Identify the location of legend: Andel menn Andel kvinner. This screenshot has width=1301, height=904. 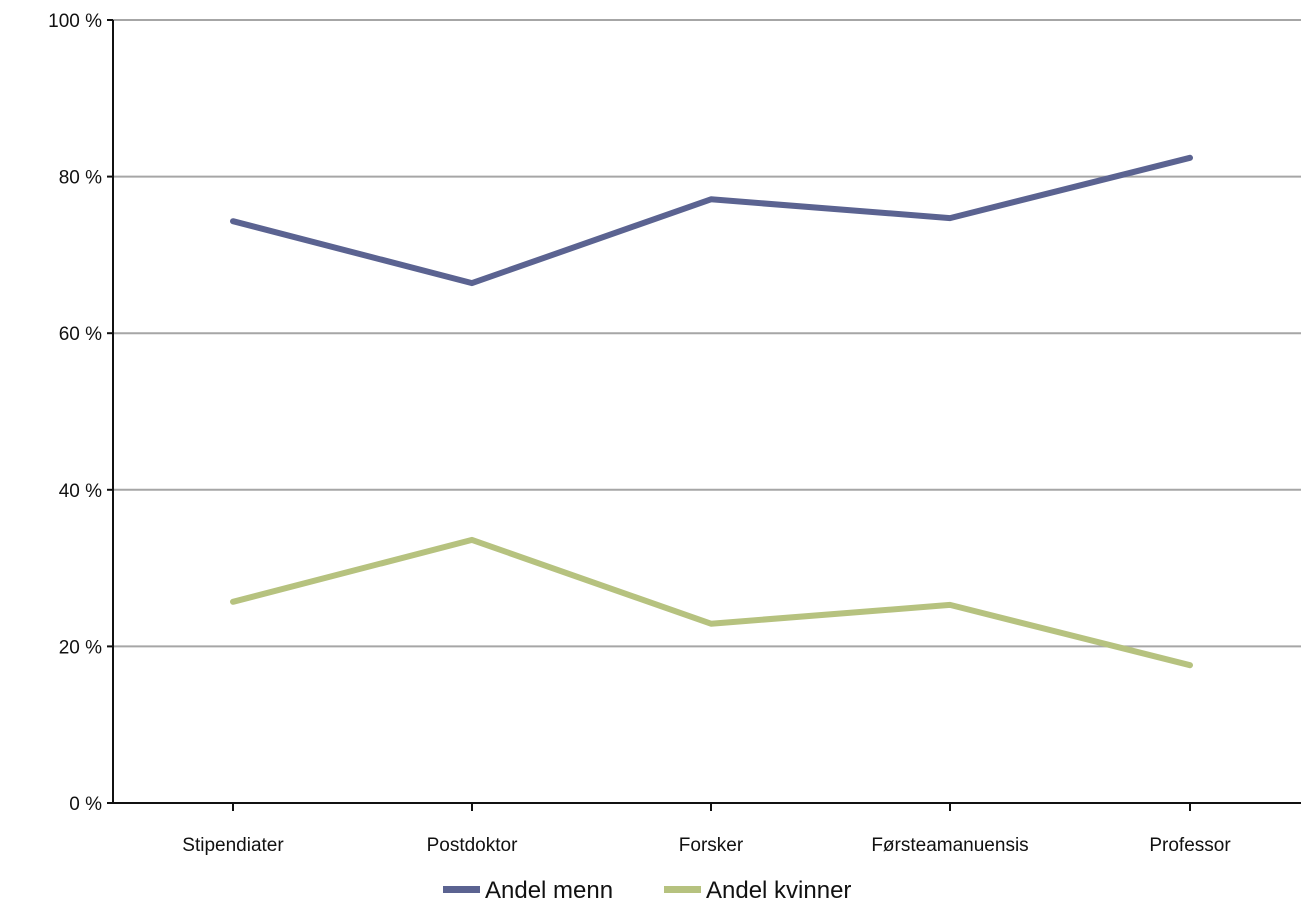
(647, 890).